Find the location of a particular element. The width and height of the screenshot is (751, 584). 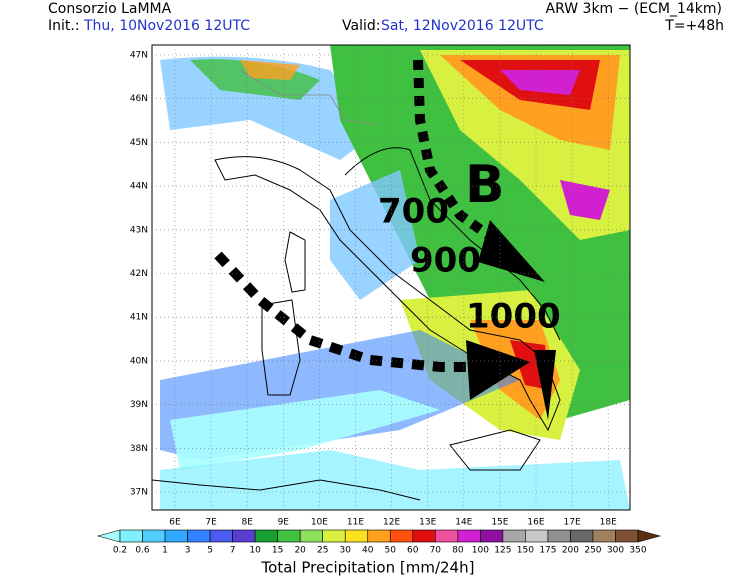

colorbar-label: 0.2 is located at coordinates (120, 551).